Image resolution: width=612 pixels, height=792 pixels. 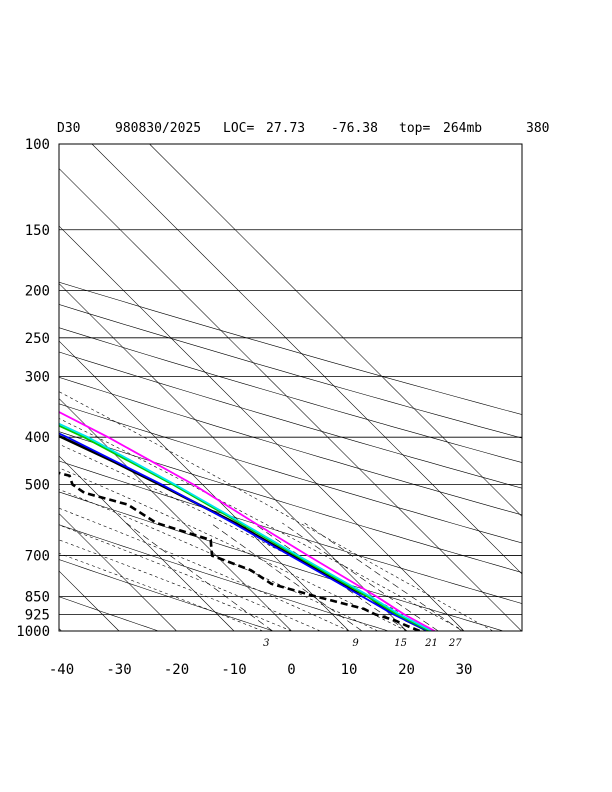 What do you see at coordinates (291, 670) in the screenshot?
I see `temperature-label-4: 0` at bounding box center [291, 670].